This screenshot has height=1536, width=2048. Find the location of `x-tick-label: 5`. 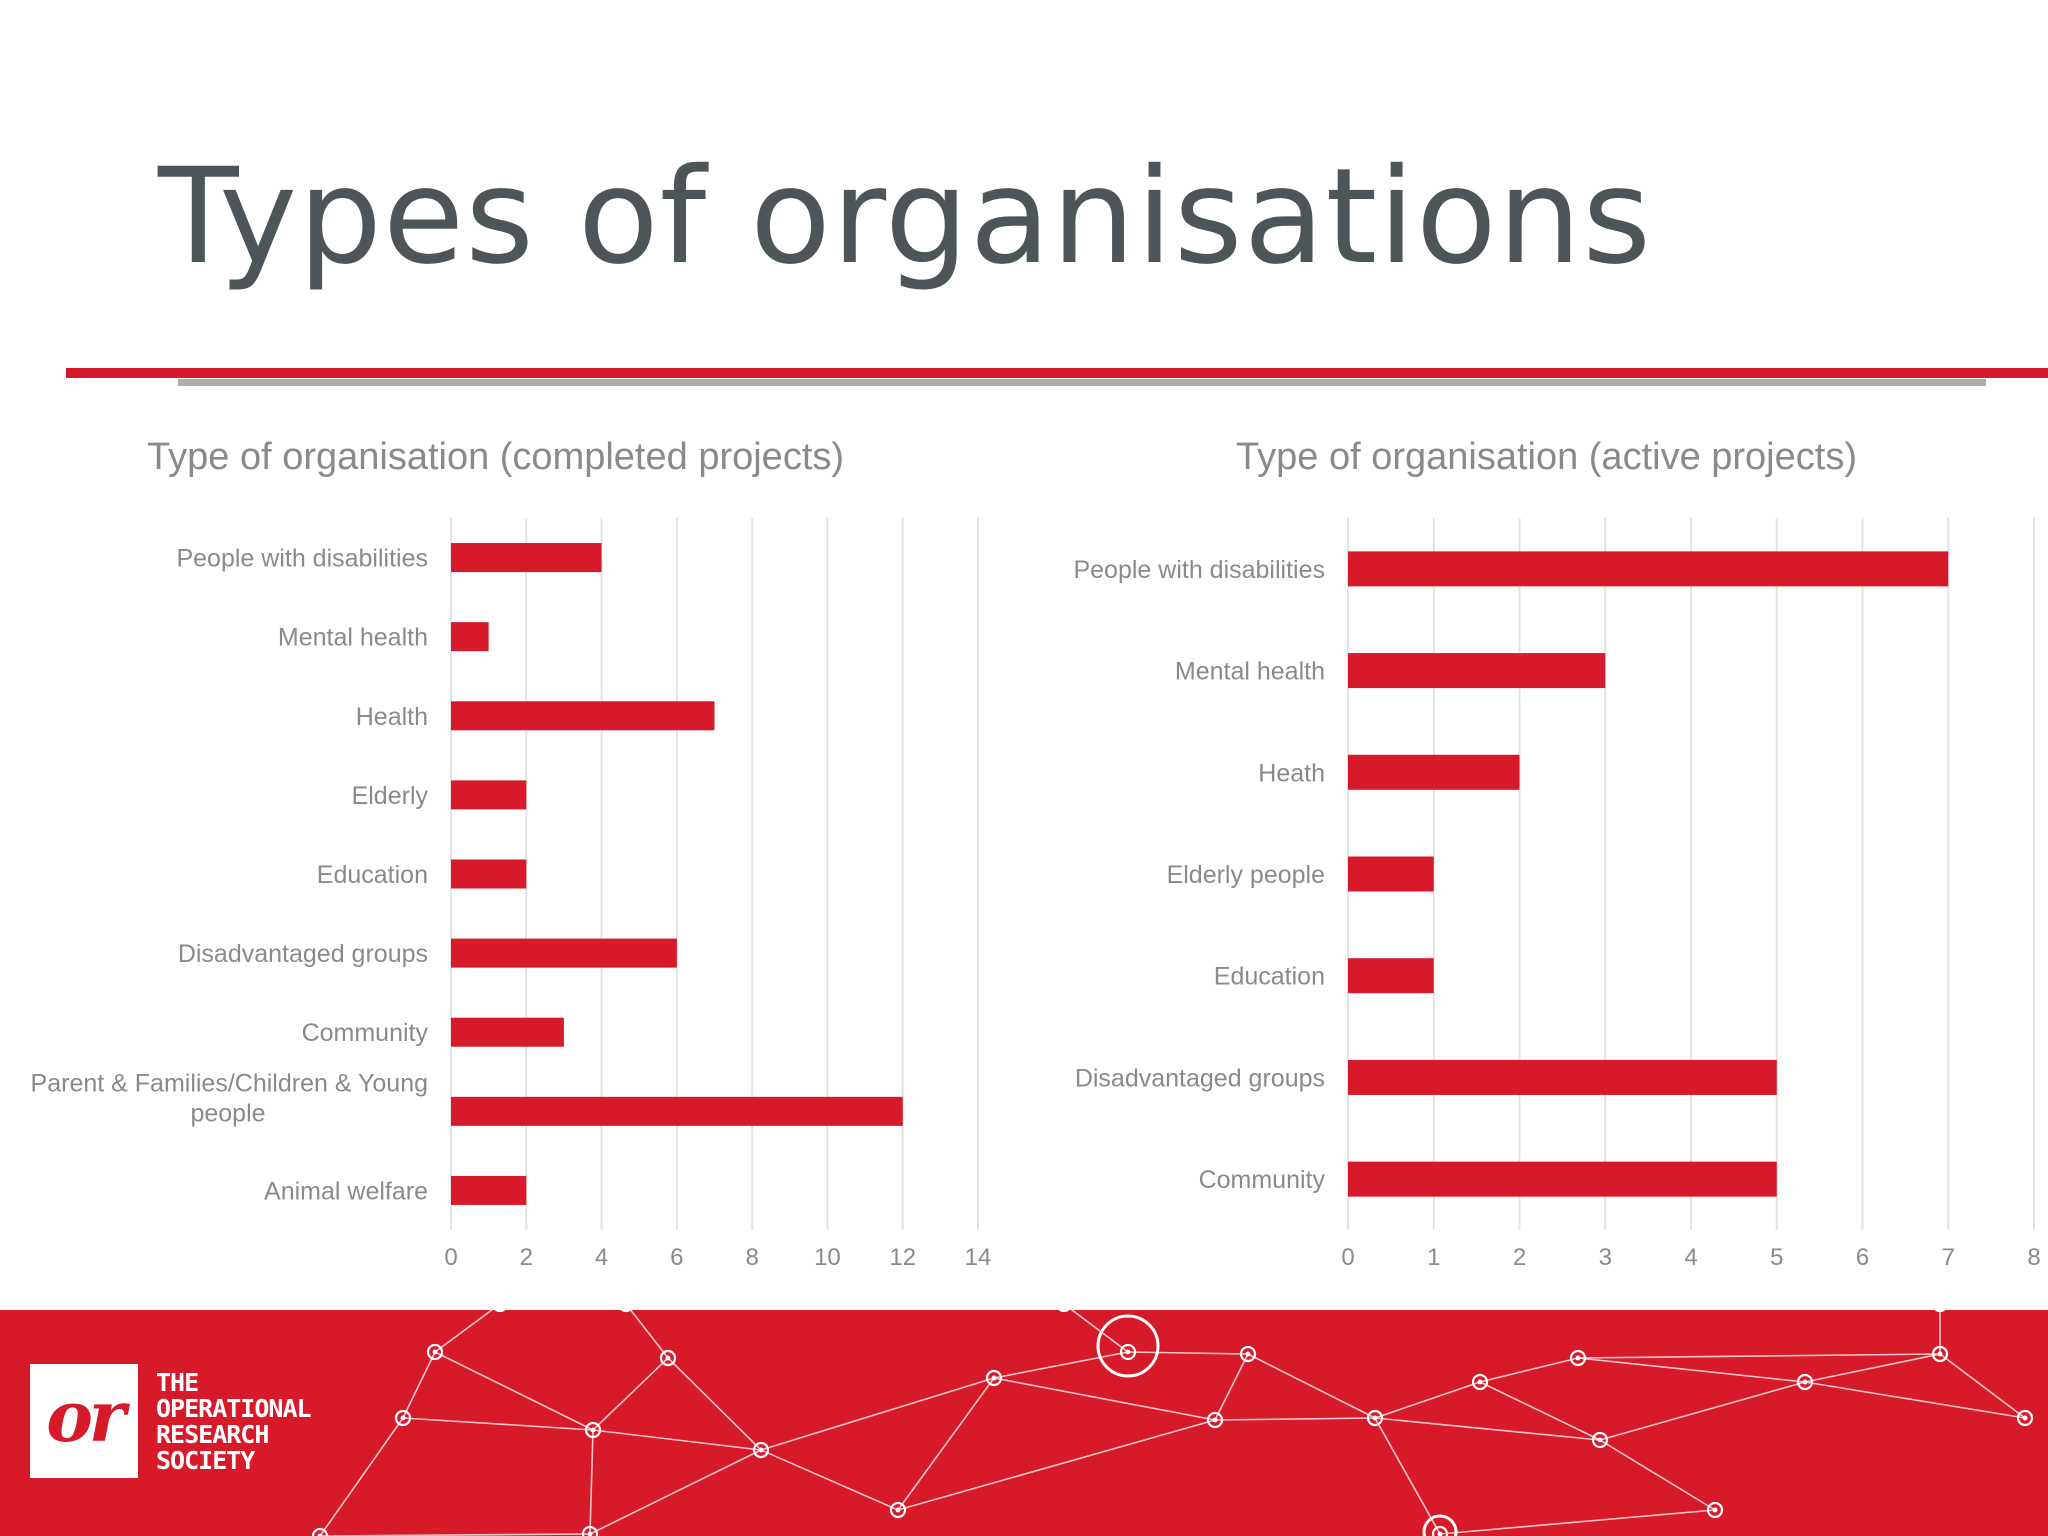

x-tick-label: 5 is located at coordinates (1776, 1257).